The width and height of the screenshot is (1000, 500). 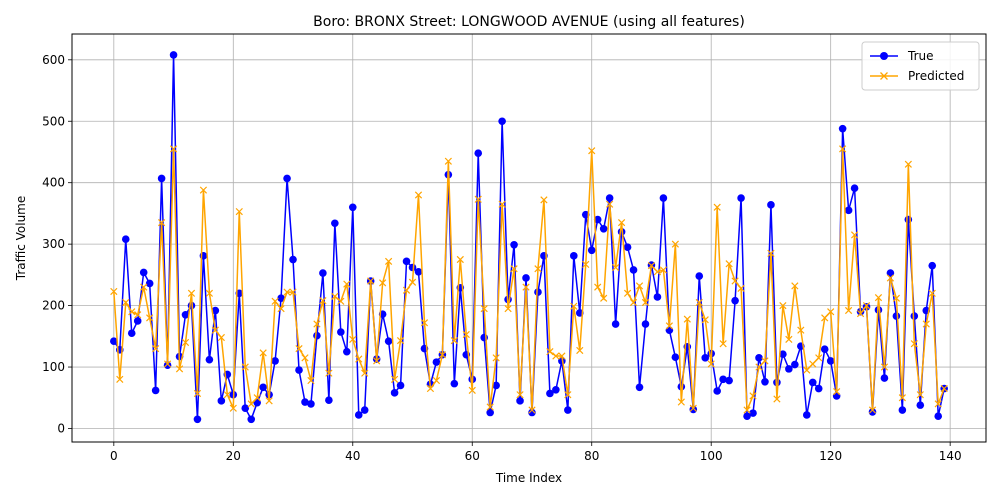 What do you see at coordinates (53, 183) in the screenshot?
I see `y-tick-label: 400` at bounding box center [53, 183].